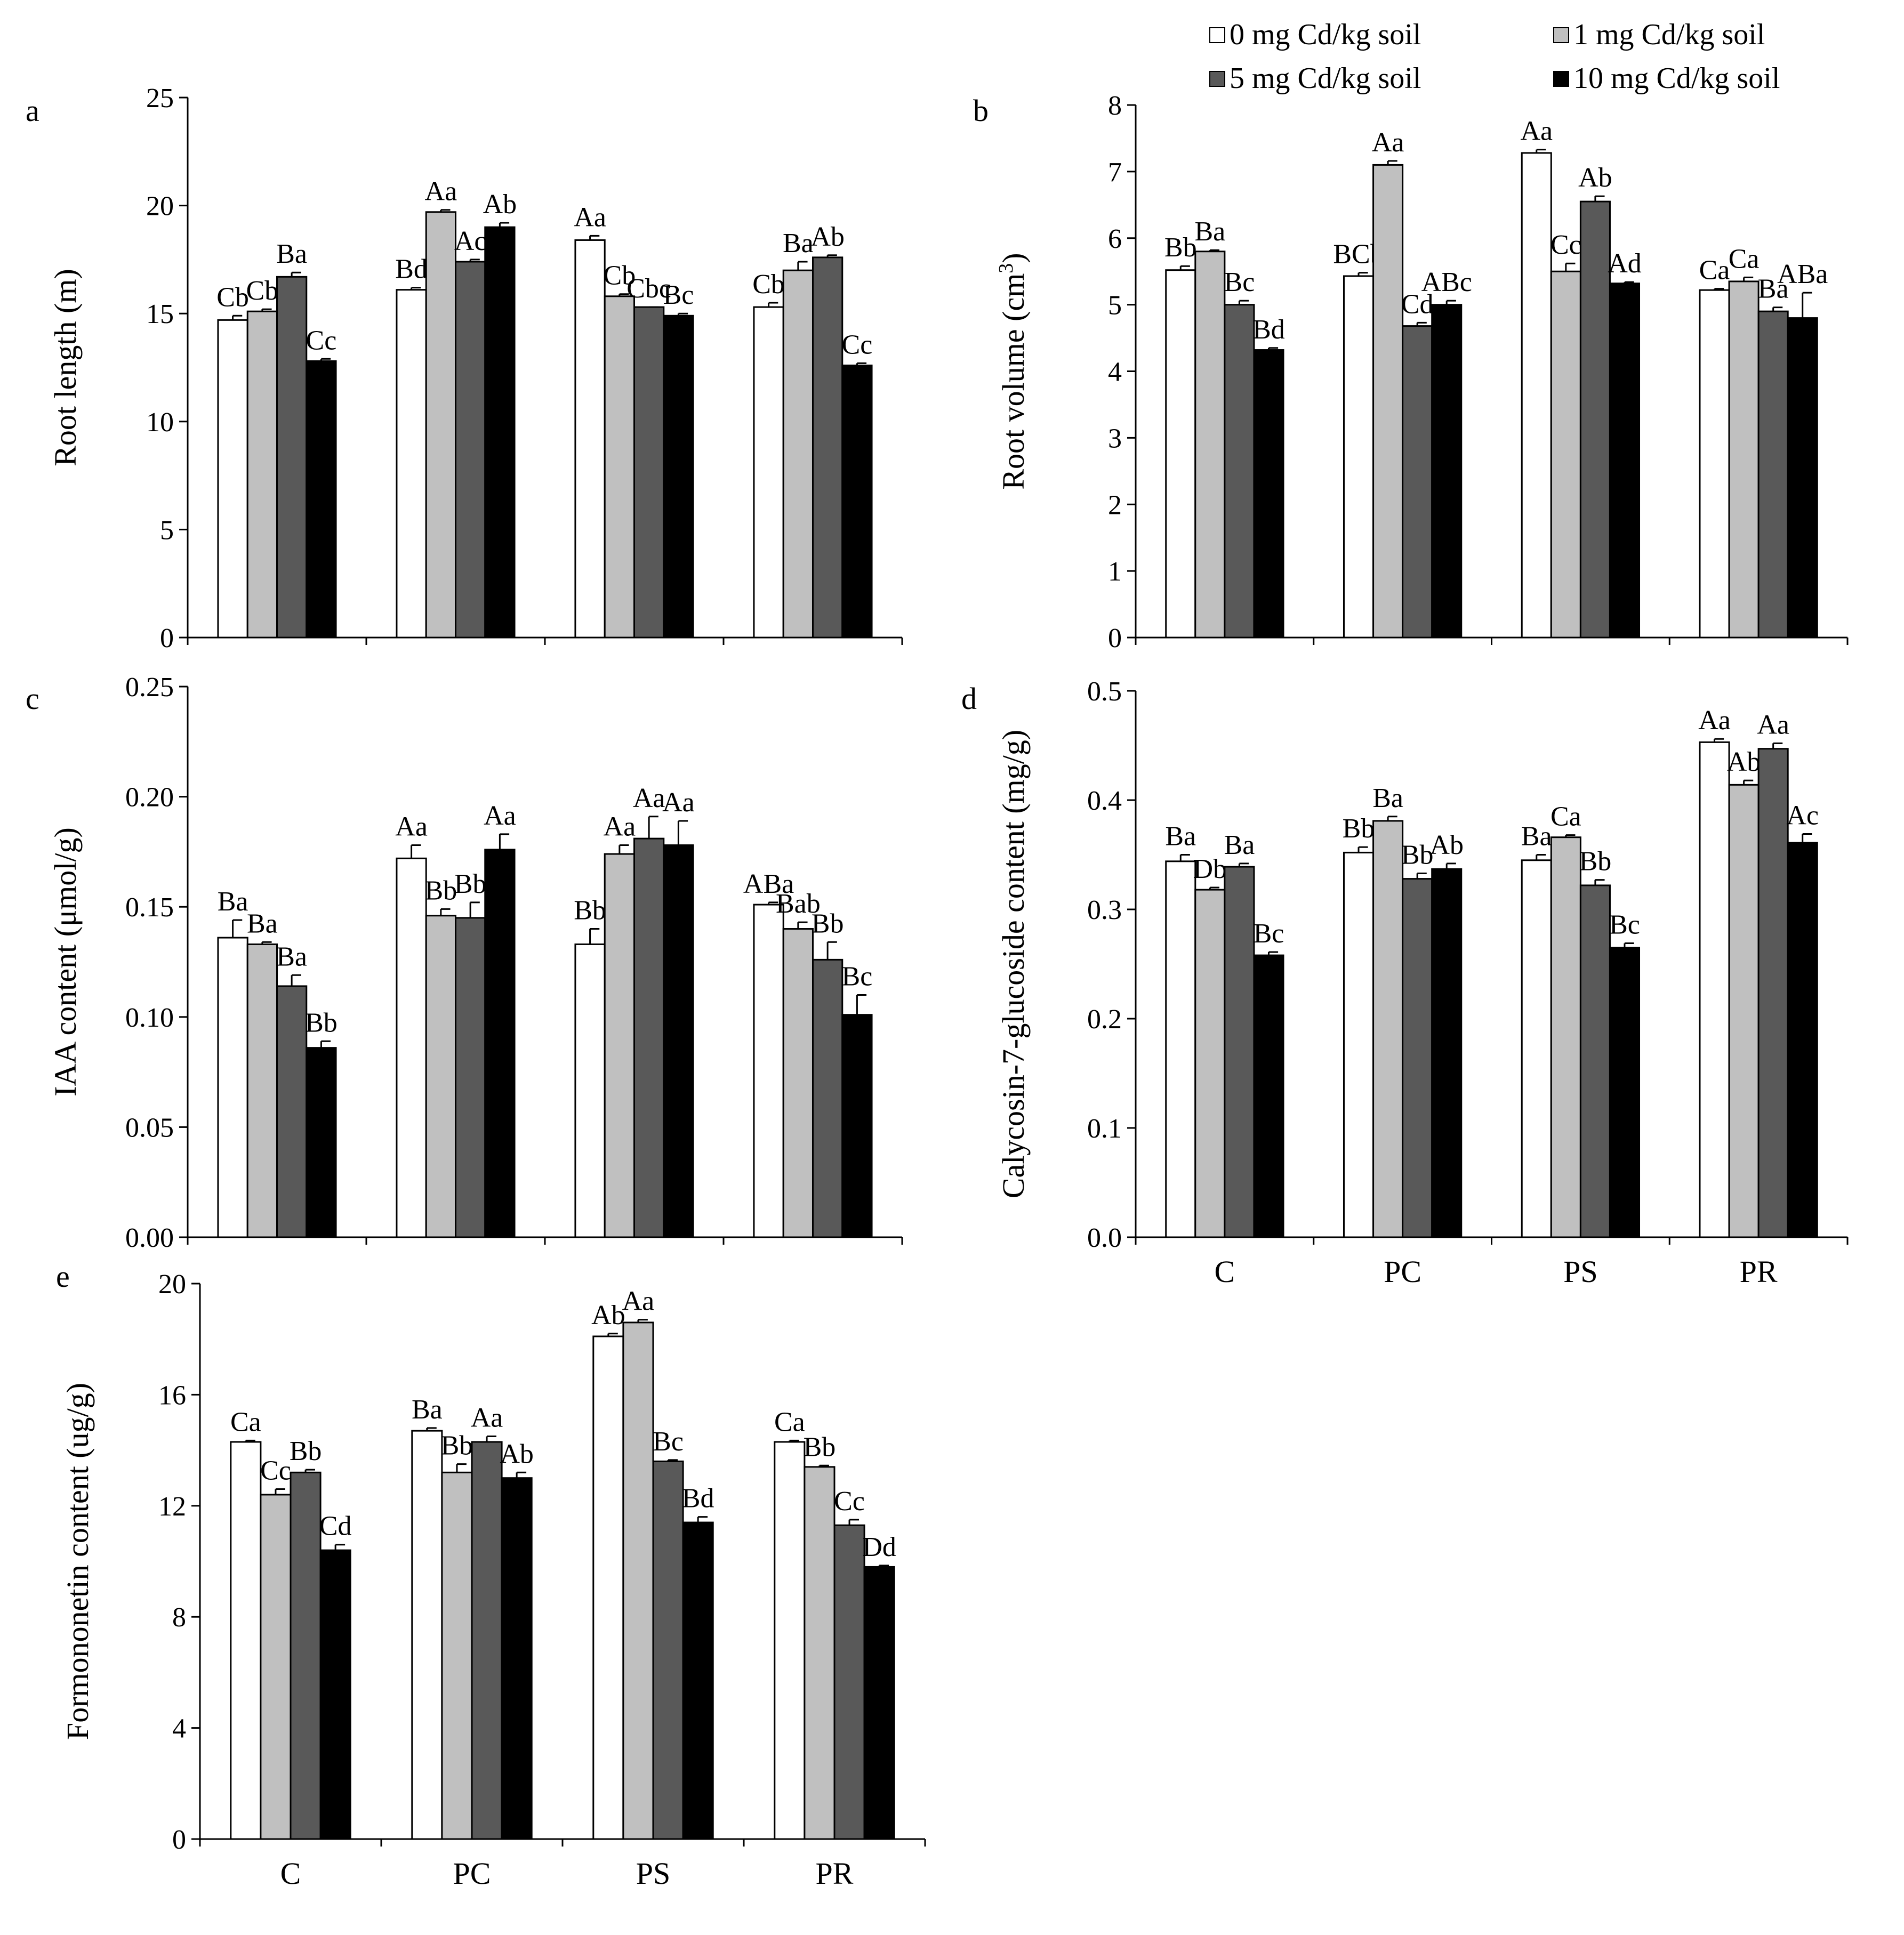 This screenshot has width=1904, height=1935. I want to click on y-tick-label: 4, so click(1115, 372).